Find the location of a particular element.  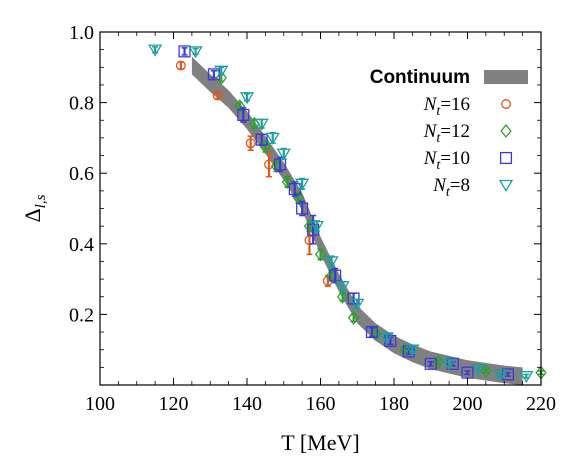

series-circle is located at coordinates (254, 173).